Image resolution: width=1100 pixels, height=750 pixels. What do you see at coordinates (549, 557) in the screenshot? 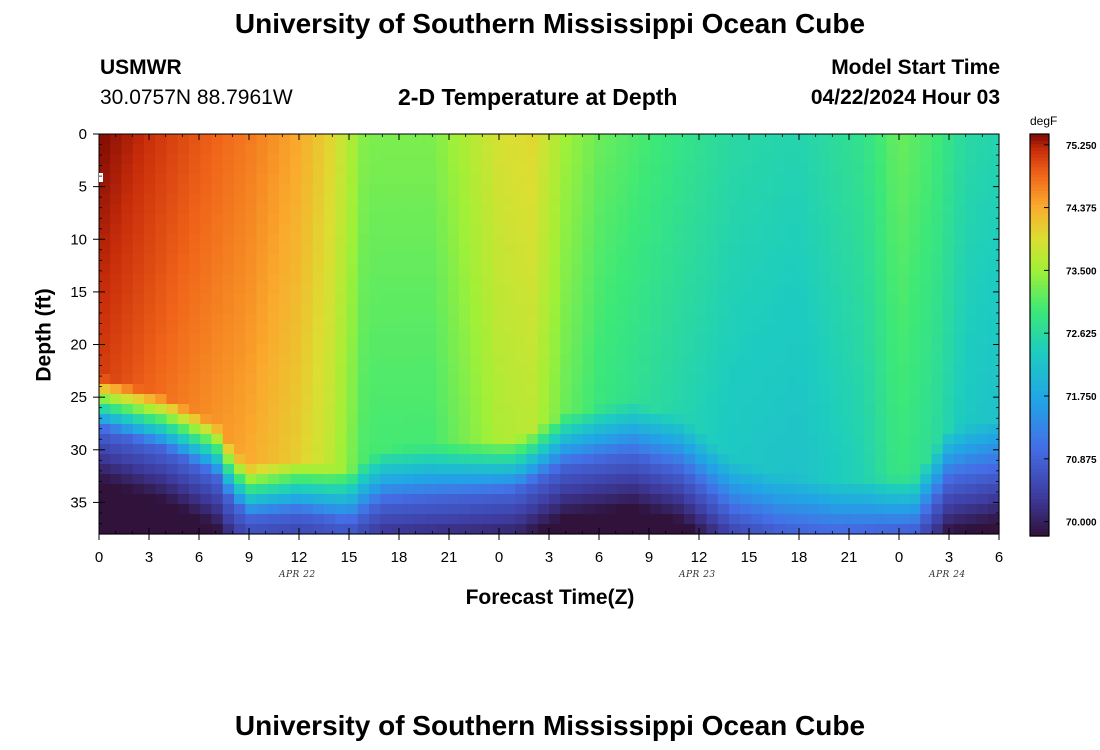
I see `x-tick-label: 3` at bounding box center [549, 557].